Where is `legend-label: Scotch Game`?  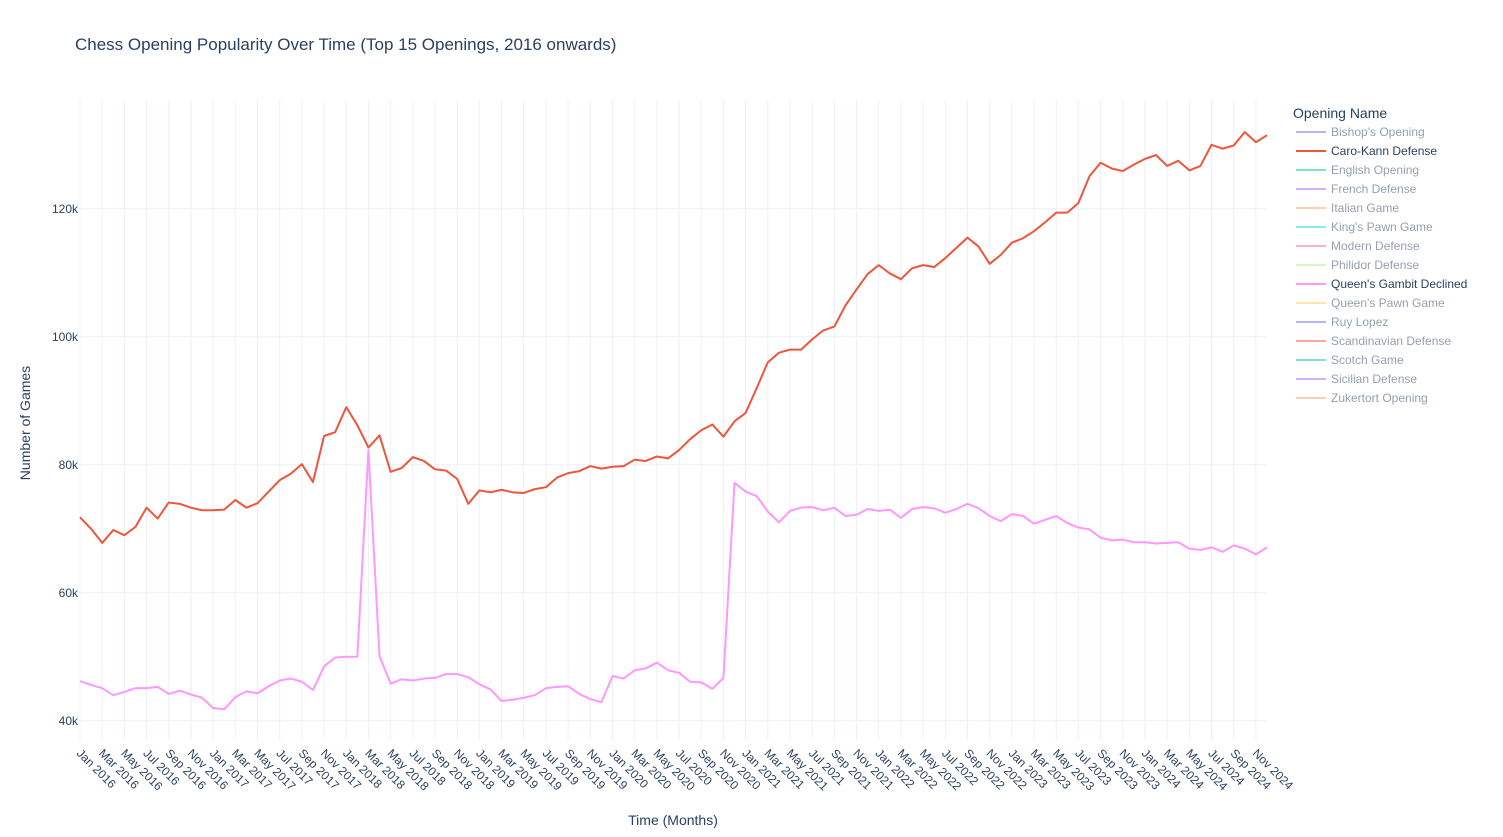 legend-label: Scotch Game is located at coordinates (1367, 360).